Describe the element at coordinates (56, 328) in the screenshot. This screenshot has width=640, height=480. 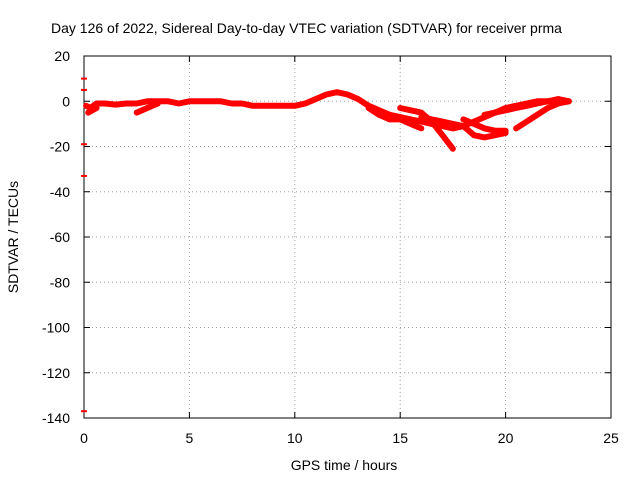
I see `y-tick-label: -100` at that location.